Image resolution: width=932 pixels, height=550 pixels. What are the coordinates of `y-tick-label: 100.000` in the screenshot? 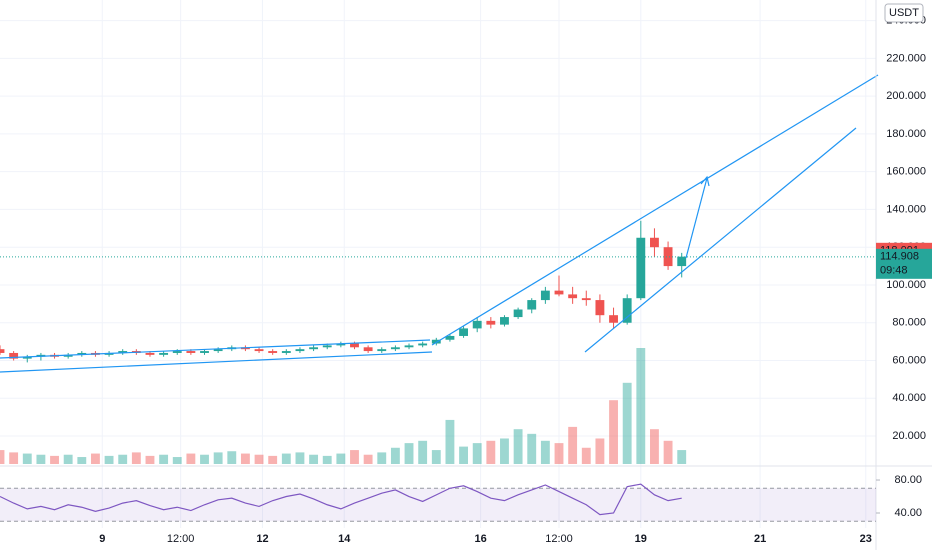 It's located at (906, 285).